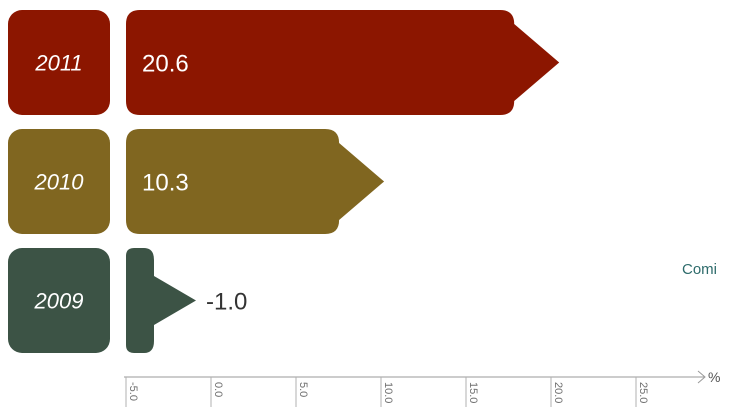  I want to click on x-tick-label: 15.0, so click(473, 392).